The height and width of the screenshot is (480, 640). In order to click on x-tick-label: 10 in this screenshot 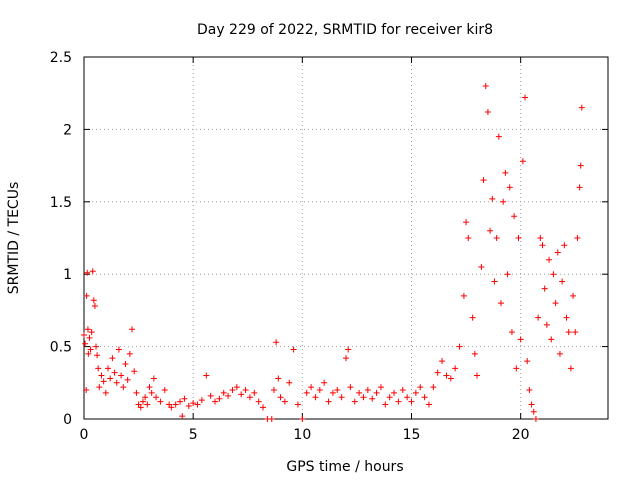, I will do `click(302, 435)`.